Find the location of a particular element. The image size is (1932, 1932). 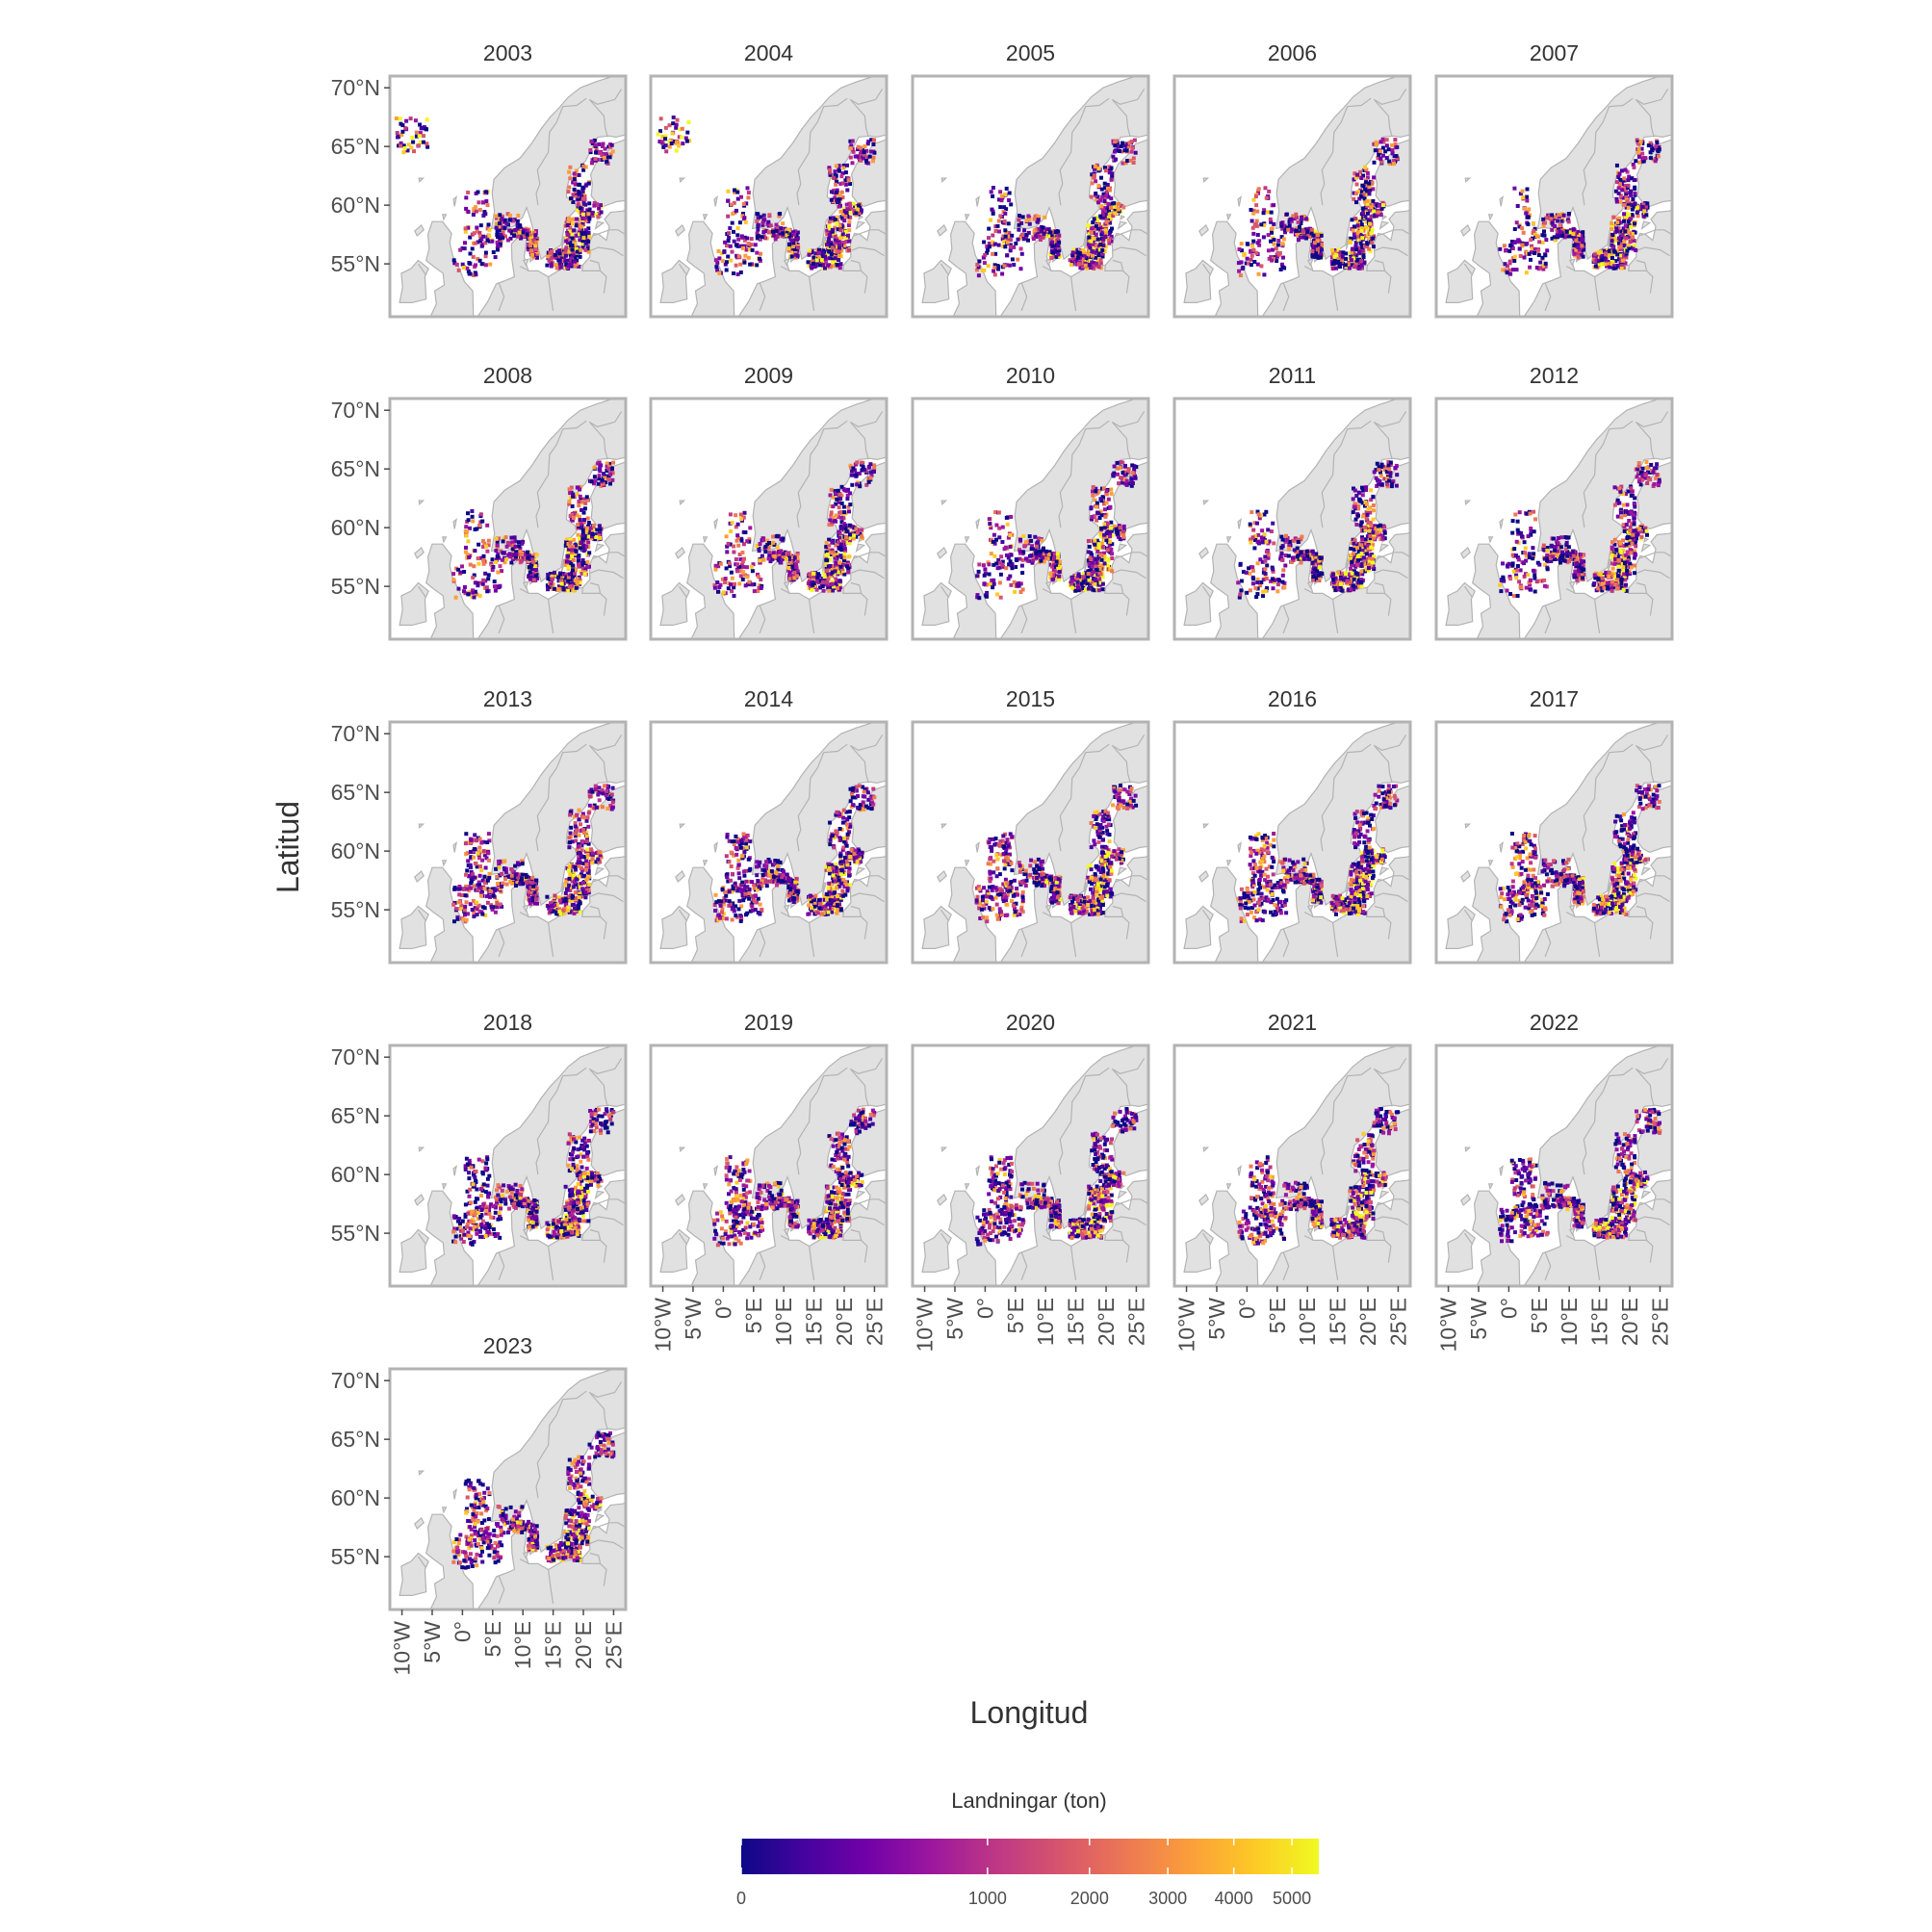

lat-tick-label: 65°N is located at coordinates (356, 469).